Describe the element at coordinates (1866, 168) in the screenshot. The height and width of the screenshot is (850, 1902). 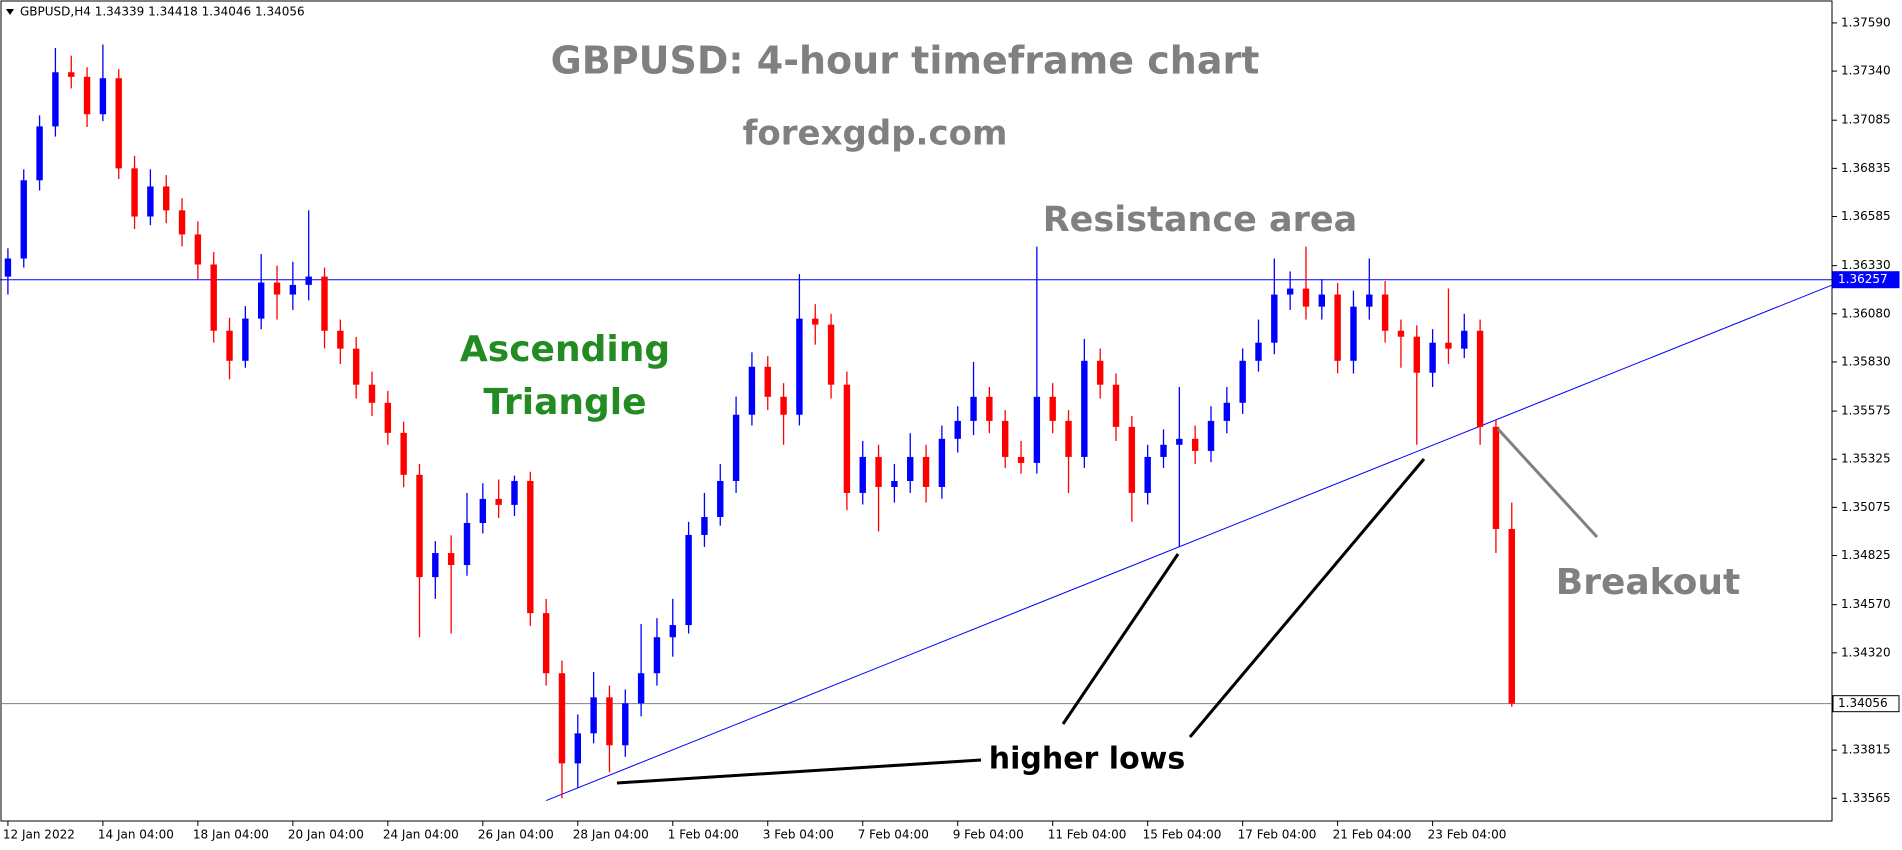
I see `y-tick-label: 1.36835` at that location.